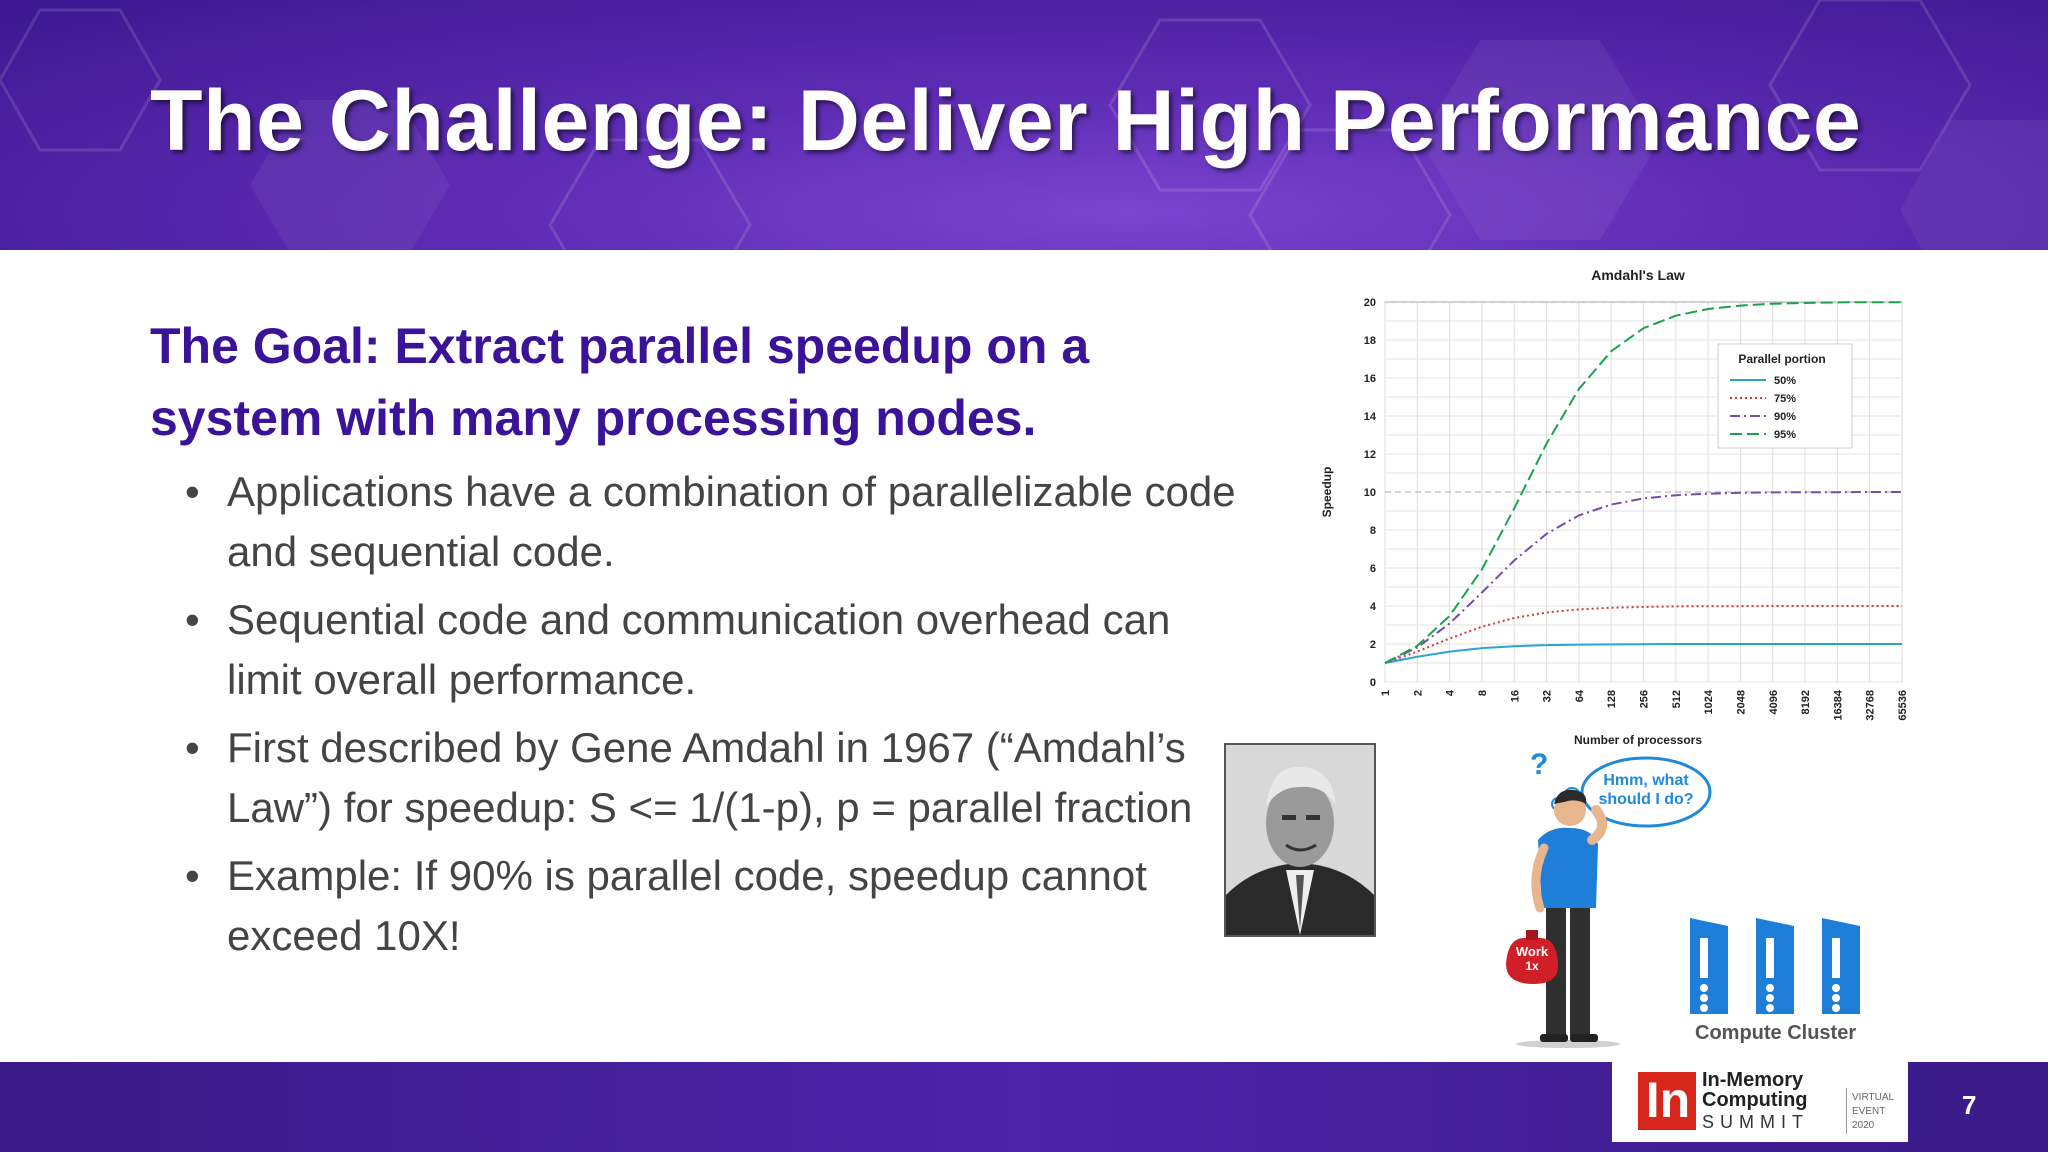 The image size is (2048, 1152). I want to click on x-tick-label: 512, so click(1677, 699).